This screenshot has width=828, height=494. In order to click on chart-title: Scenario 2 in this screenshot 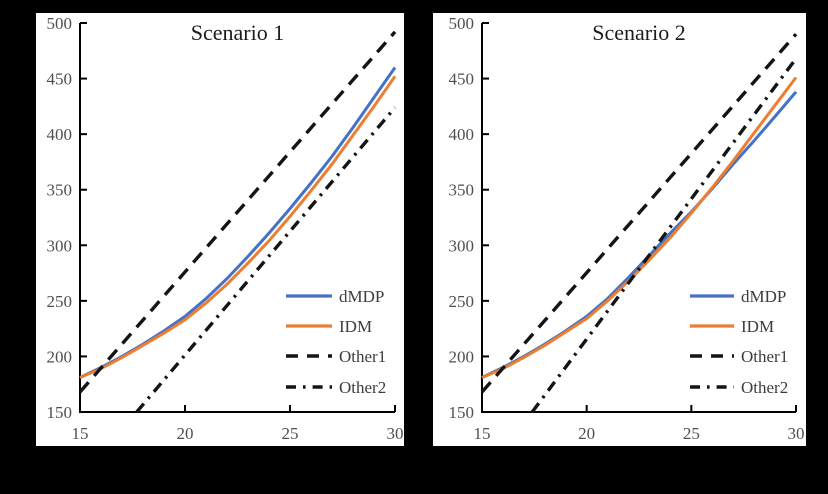, I will do `click(638, 32)`.